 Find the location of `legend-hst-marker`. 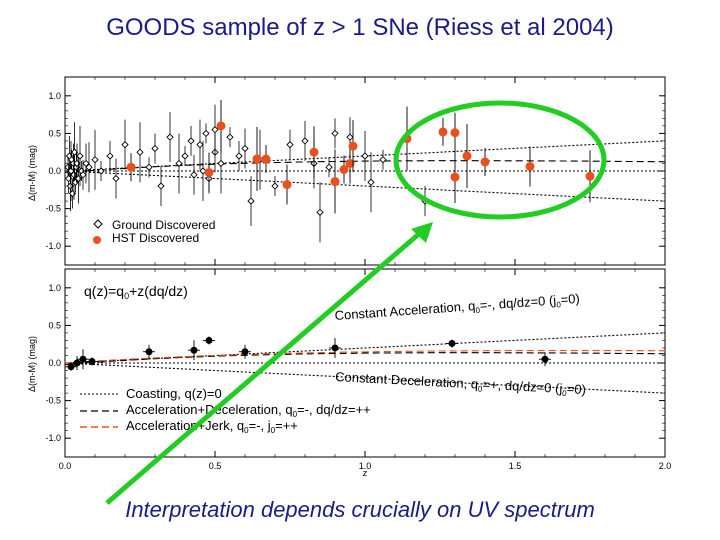

legend-hst-marker is located at coordinates (97, 240).